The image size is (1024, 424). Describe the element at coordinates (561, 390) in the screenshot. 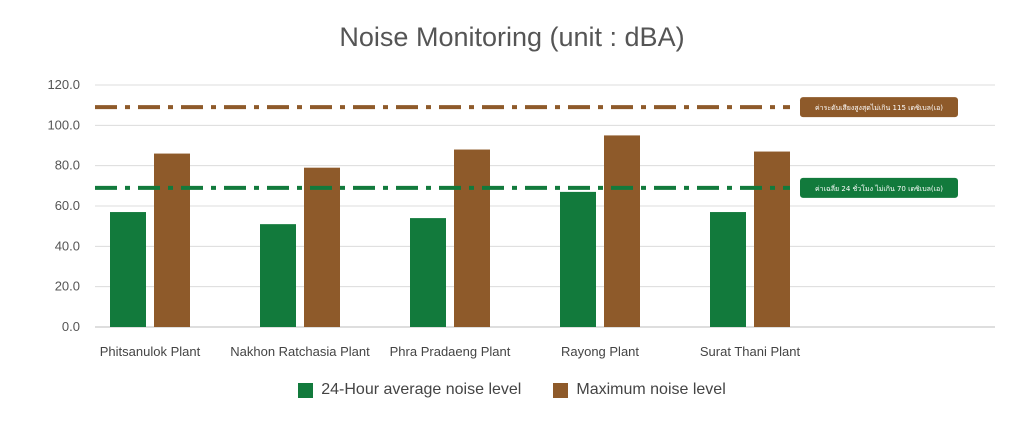

I see `legend-swatch-max` at that location.